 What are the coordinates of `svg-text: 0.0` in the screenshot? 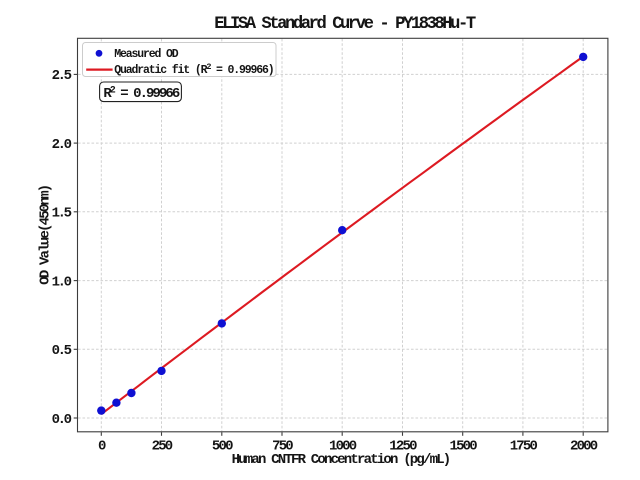 It's located at (62, 420).